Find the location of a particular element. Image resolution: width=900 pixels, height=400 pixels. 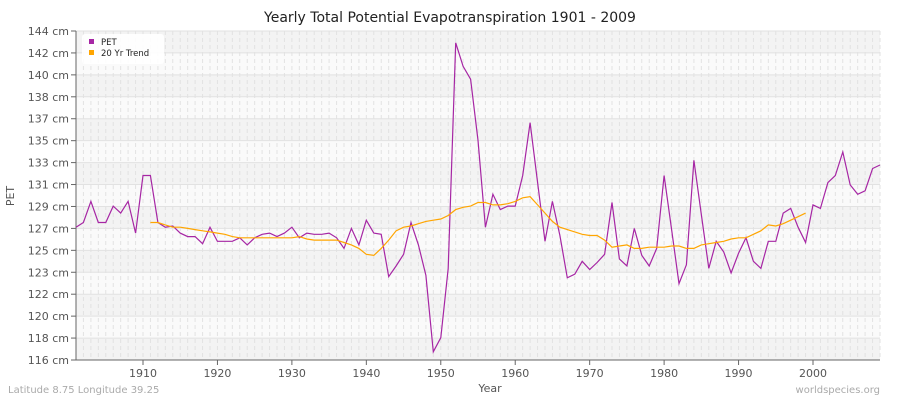

legend-swatch-trend is located at coordinates (91, 52).